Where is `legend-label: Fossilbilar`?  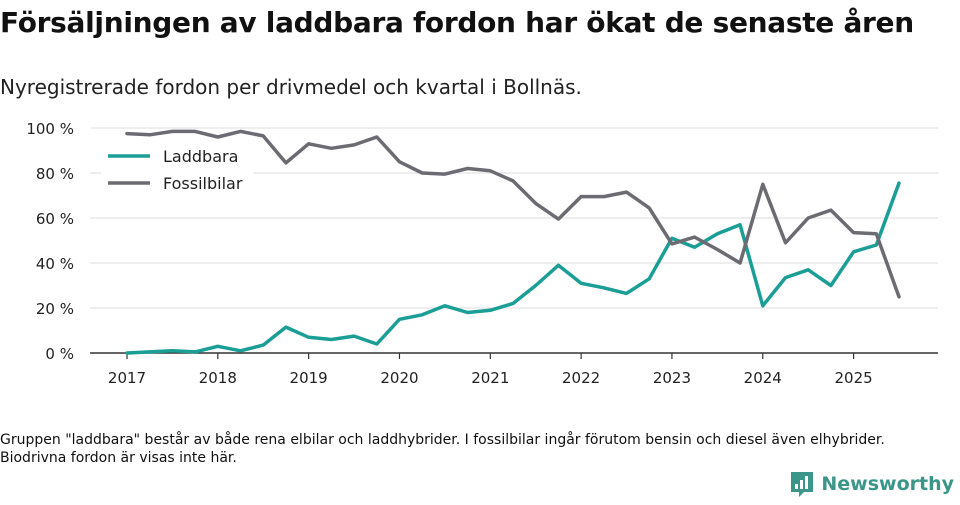
legend-label: Fossilbilar is located at coordinates (203, 183).